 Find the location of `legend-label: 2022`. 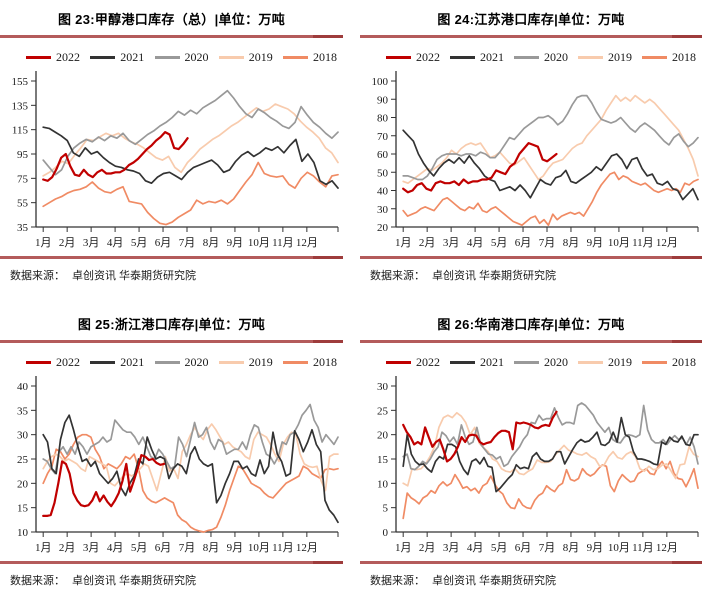

legend-label: 2022 is located at coordinates (428, 57).